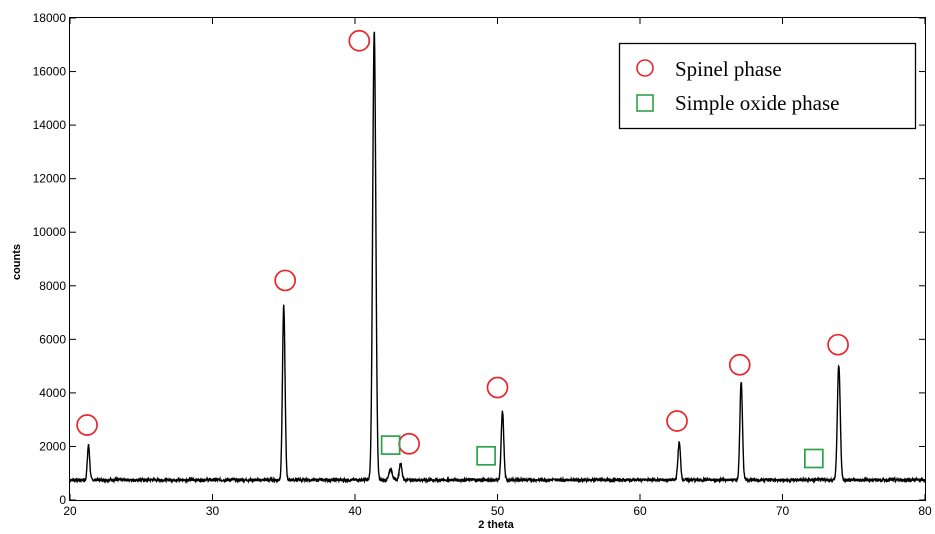 The image size is (935, 534). I want to click on y-tick-label: 6000, so click(52, 339).